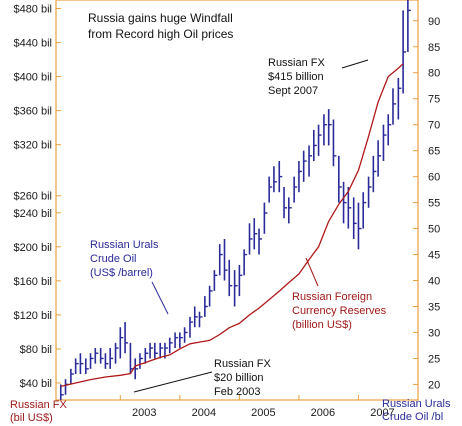 The image size is (462, 426). I want to click on annotation-fx-low-line-1: Russian FX, so click(243, 364).